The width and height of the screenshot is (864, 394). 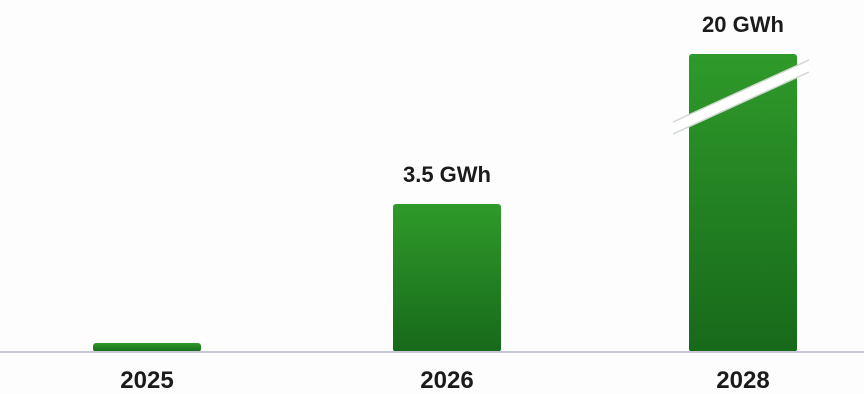 I want to click on axis-break-mark, so click(x=741, y=97).